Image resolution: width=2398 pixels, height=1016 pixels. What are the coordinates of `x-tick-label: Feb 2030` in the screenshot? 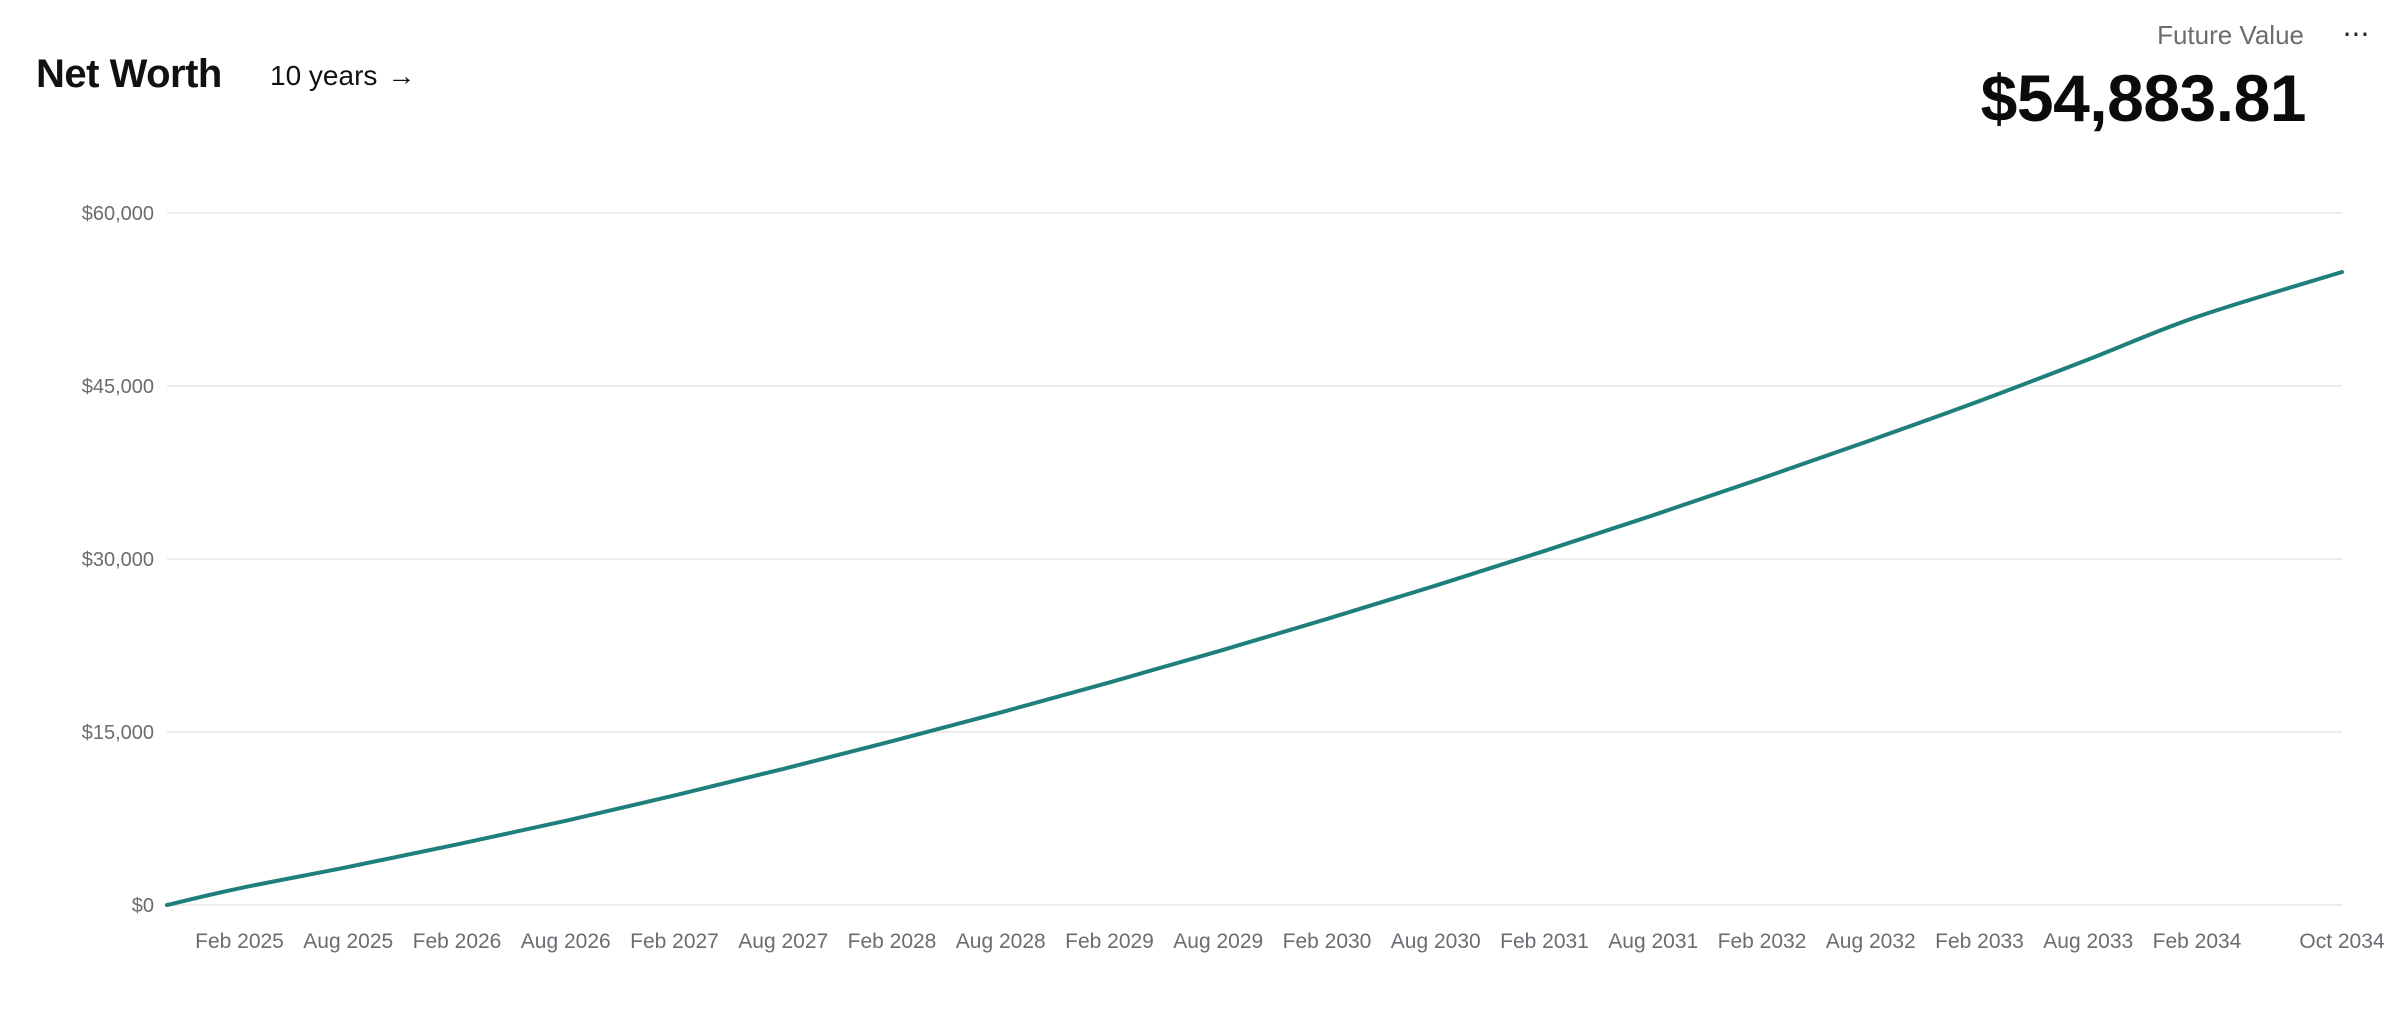 It's located at (1327, 941).